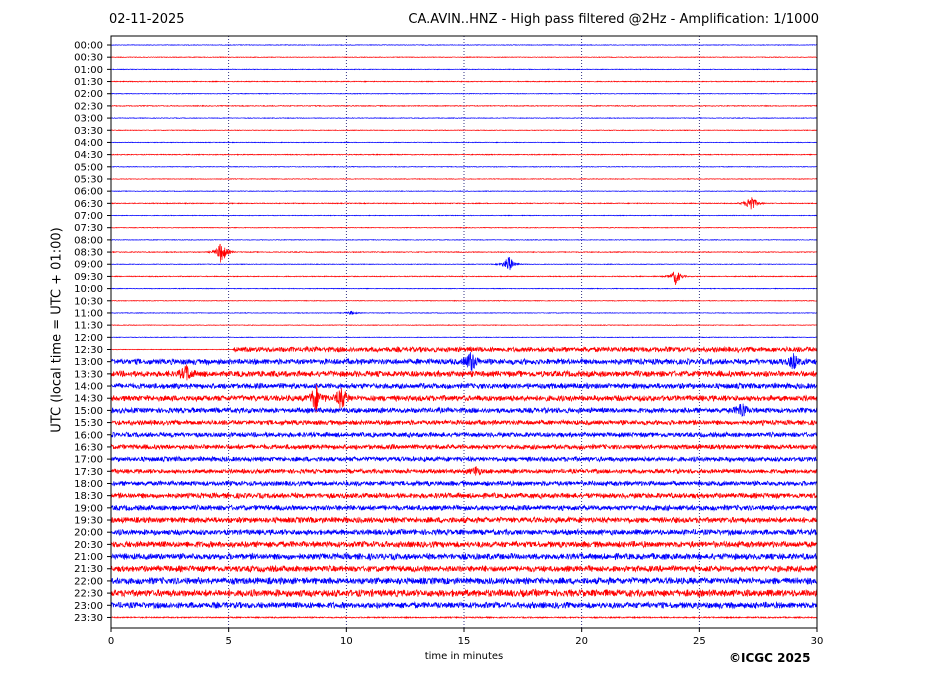 The image size is (927, 696). Describe the element at coordinates (88, 362) in the screenshot. I see `y-tick-label: 13:00` at that location.